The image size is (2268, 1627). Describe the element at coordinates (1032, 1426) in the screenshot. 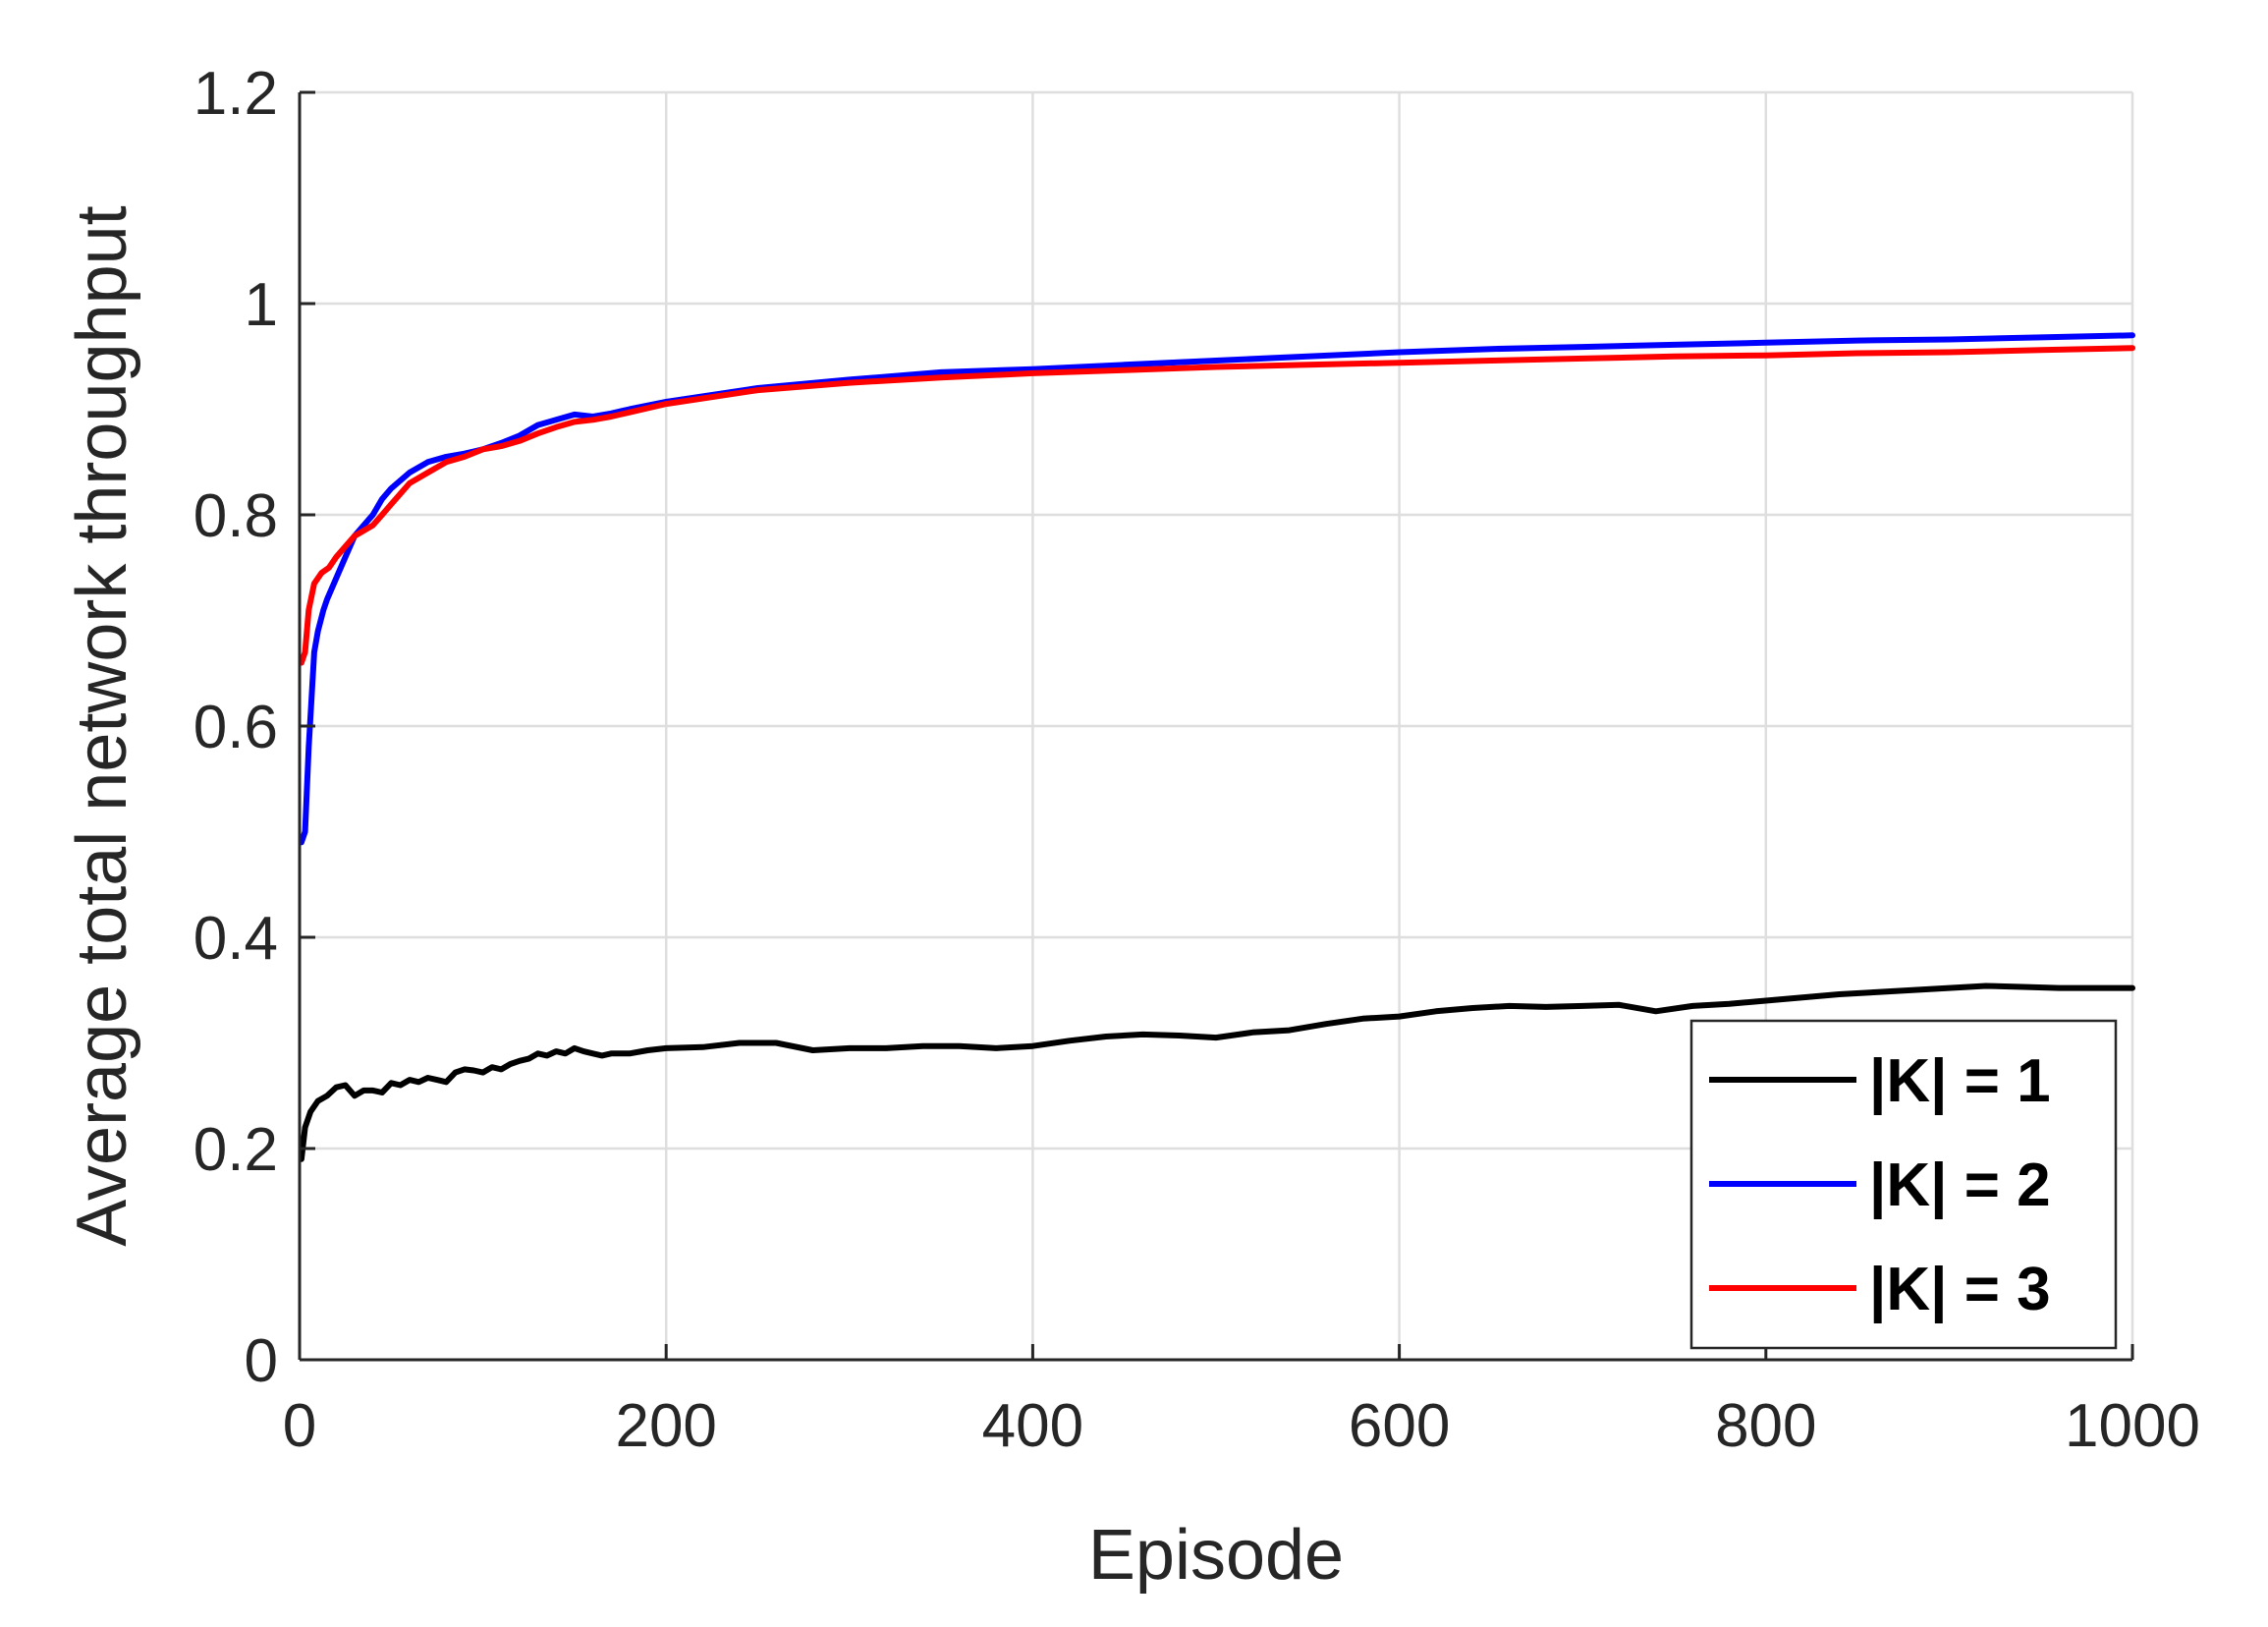

I see `x-tick-label: 400` at that location.